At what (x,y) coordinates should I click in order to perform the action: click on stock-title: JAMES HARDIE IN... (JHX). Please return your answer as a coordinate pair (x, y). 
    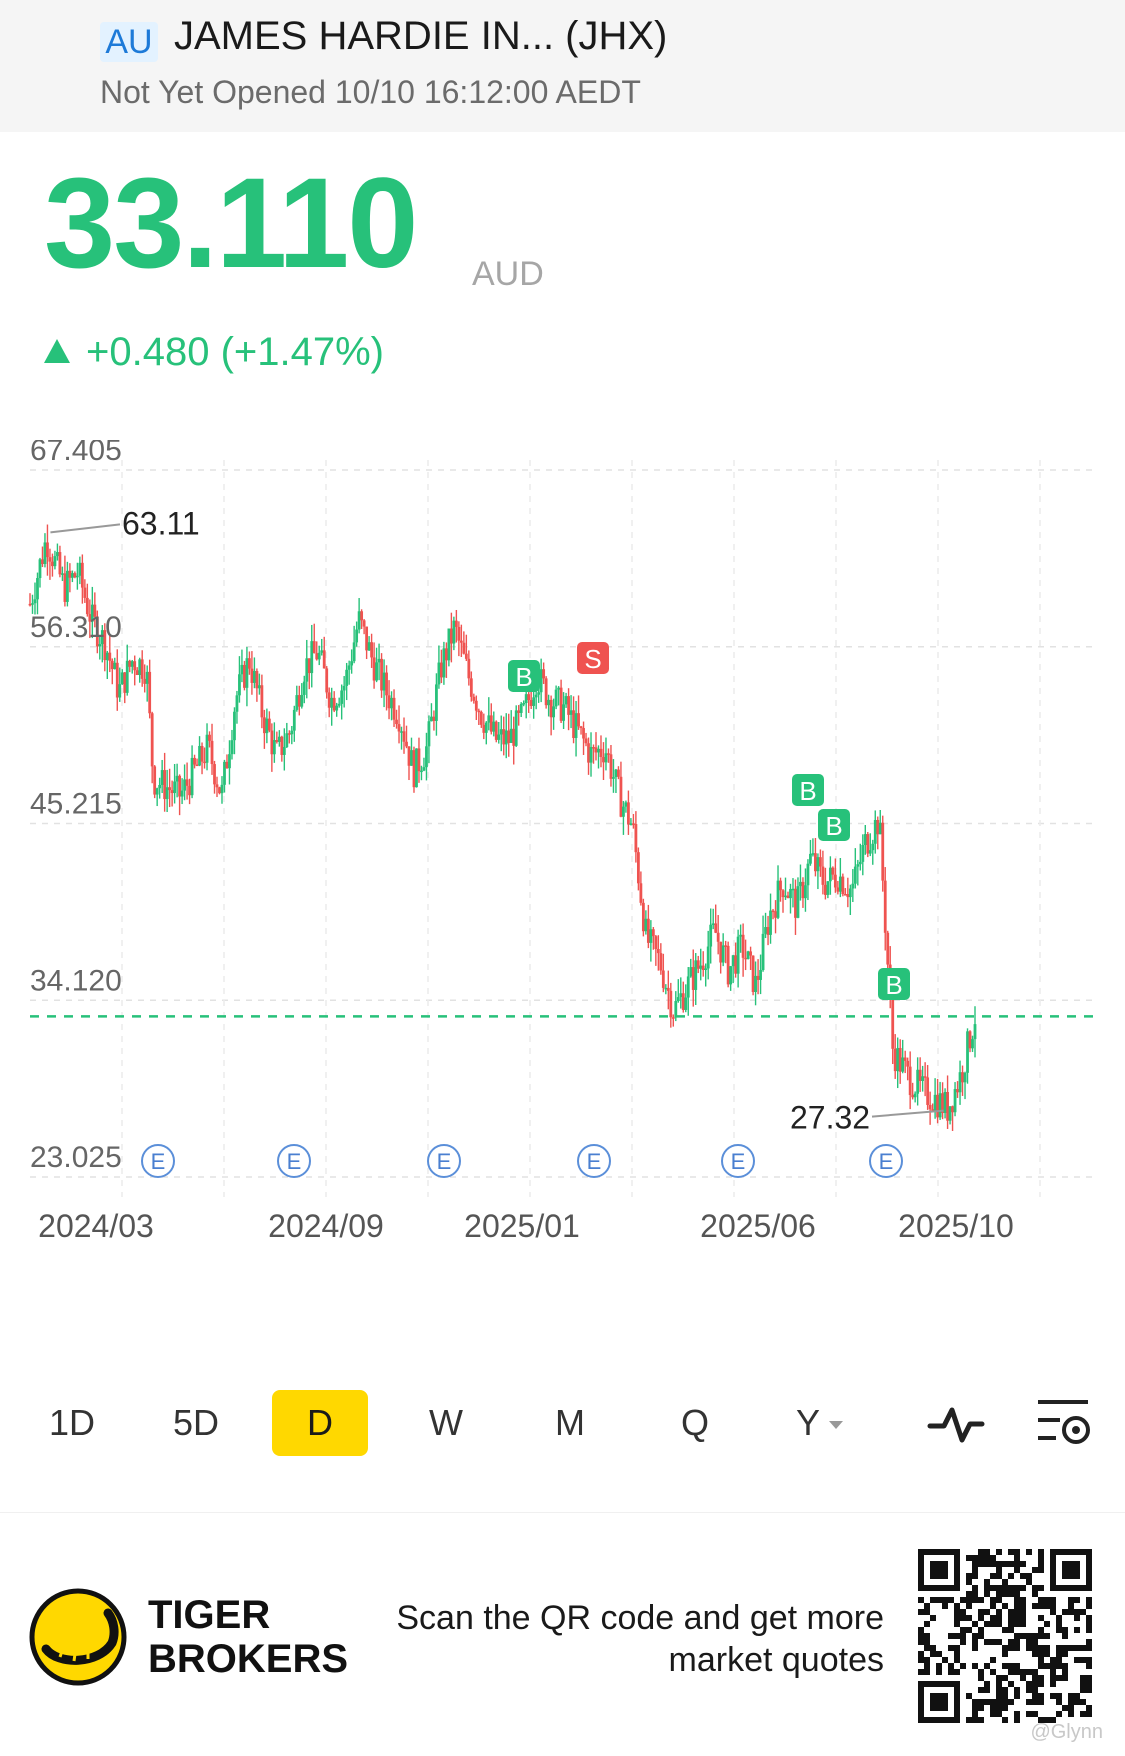
    Looking at the image, I should click on (421, 36).